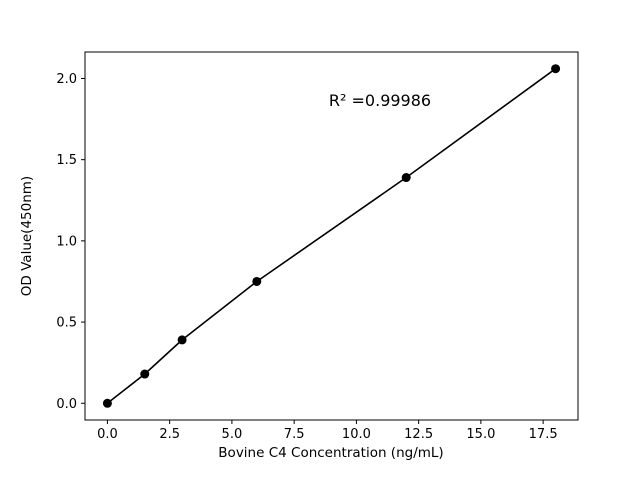 The width and height of the screenshot is (640, 484). I want to click on y-tick-label: 1.5, so click(66, 160).